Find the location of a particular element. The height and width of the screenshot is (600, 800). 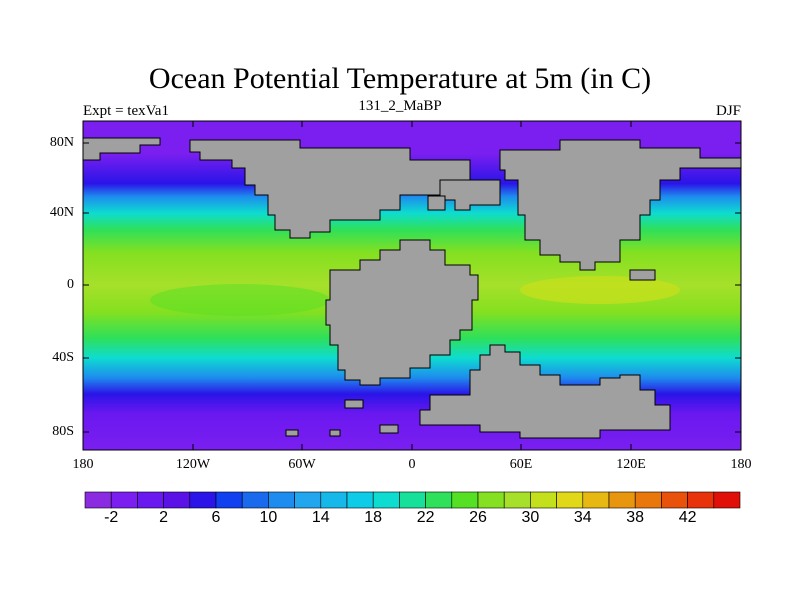

lon-tick-label: 60W is located at coordinates (302, 464).